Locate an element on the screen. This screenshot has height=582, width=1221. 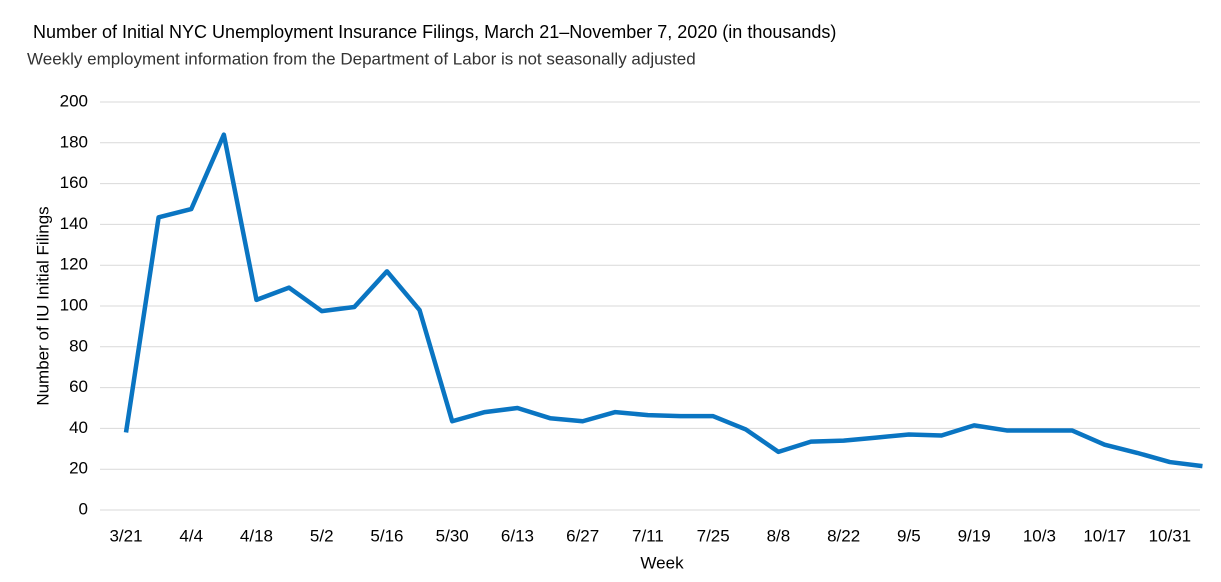
x-tick-label: 4/18 is located at coordinates (256, 535).